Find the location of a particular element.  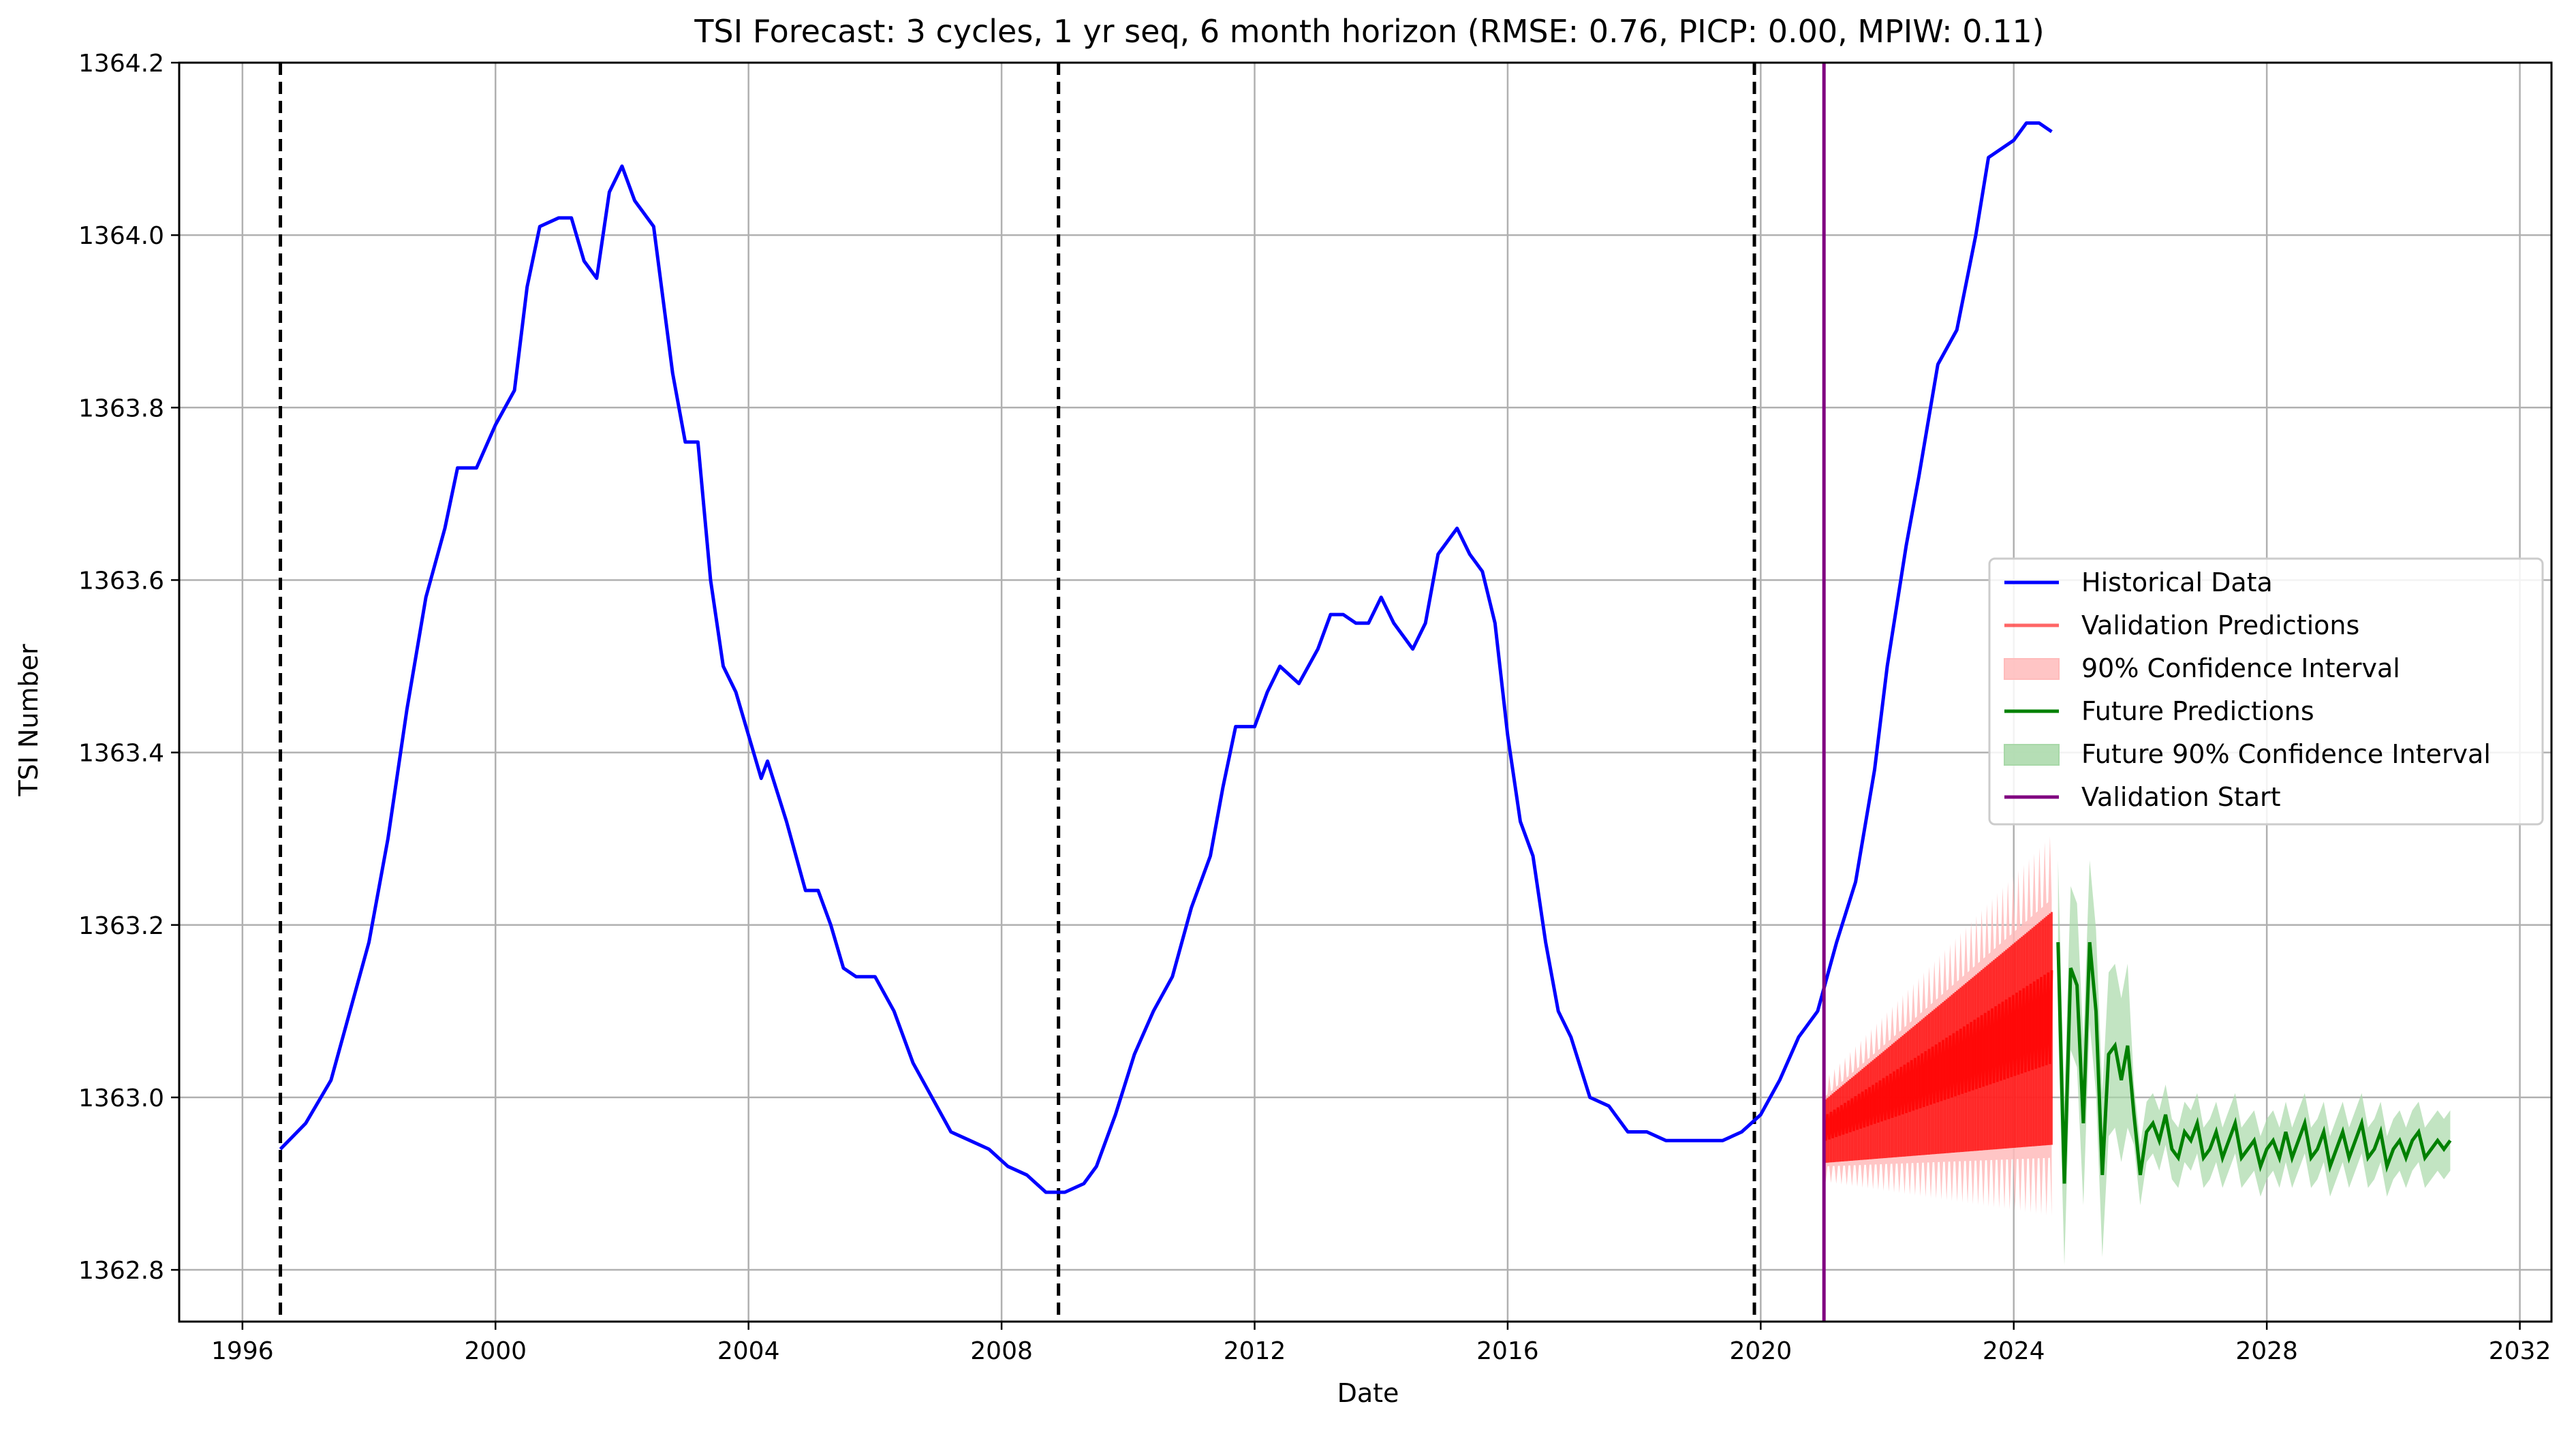

y-tick-label: 1363.0 is located at coordinates (121, 1098).